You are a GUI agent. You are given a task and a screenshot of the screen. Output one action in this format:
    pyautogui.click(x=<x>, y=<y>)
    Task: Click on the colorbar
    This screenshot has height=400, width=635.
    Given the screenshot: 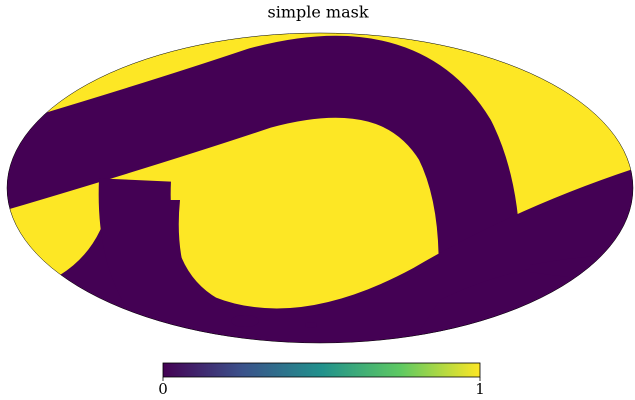 What is the action you would take?
    pyautogui.click(x=321, y=370)
    